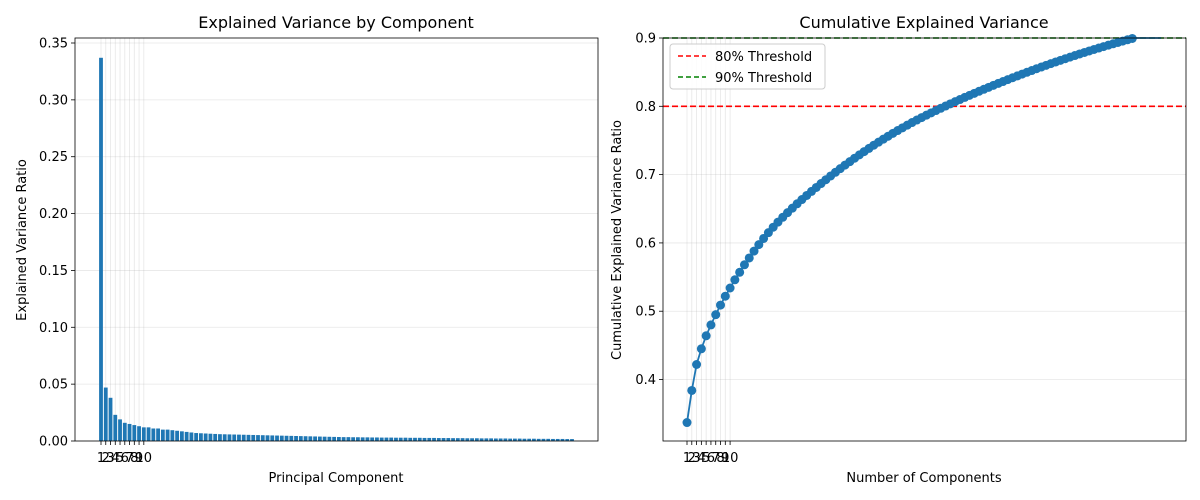 This screenshot has height=500, width=1200. What do you see at coordinates (720, 458) in the screenshot?
I see `chart2-x-tick-label: 8` at bounding box center [720, 458].